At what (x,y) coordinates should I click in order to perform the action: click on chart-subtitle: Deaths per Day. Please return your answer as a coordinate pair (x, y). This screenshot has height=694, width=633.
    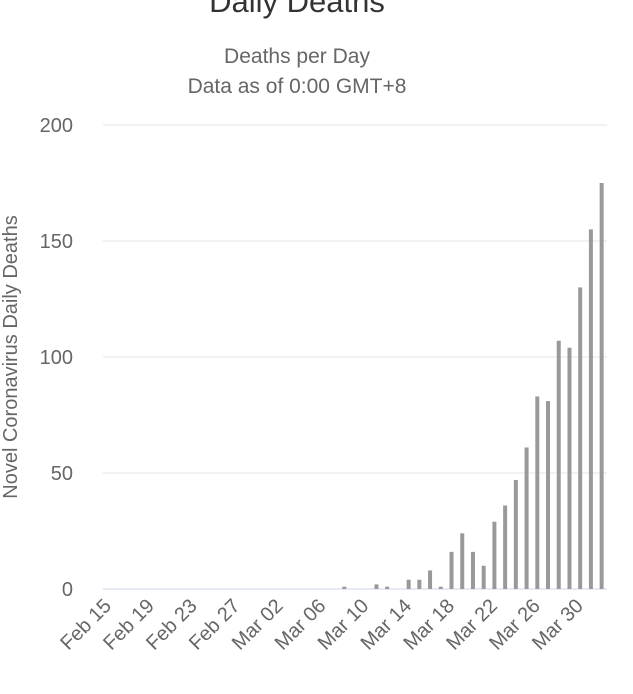
    Looking at the image, I should click on (297, 56).